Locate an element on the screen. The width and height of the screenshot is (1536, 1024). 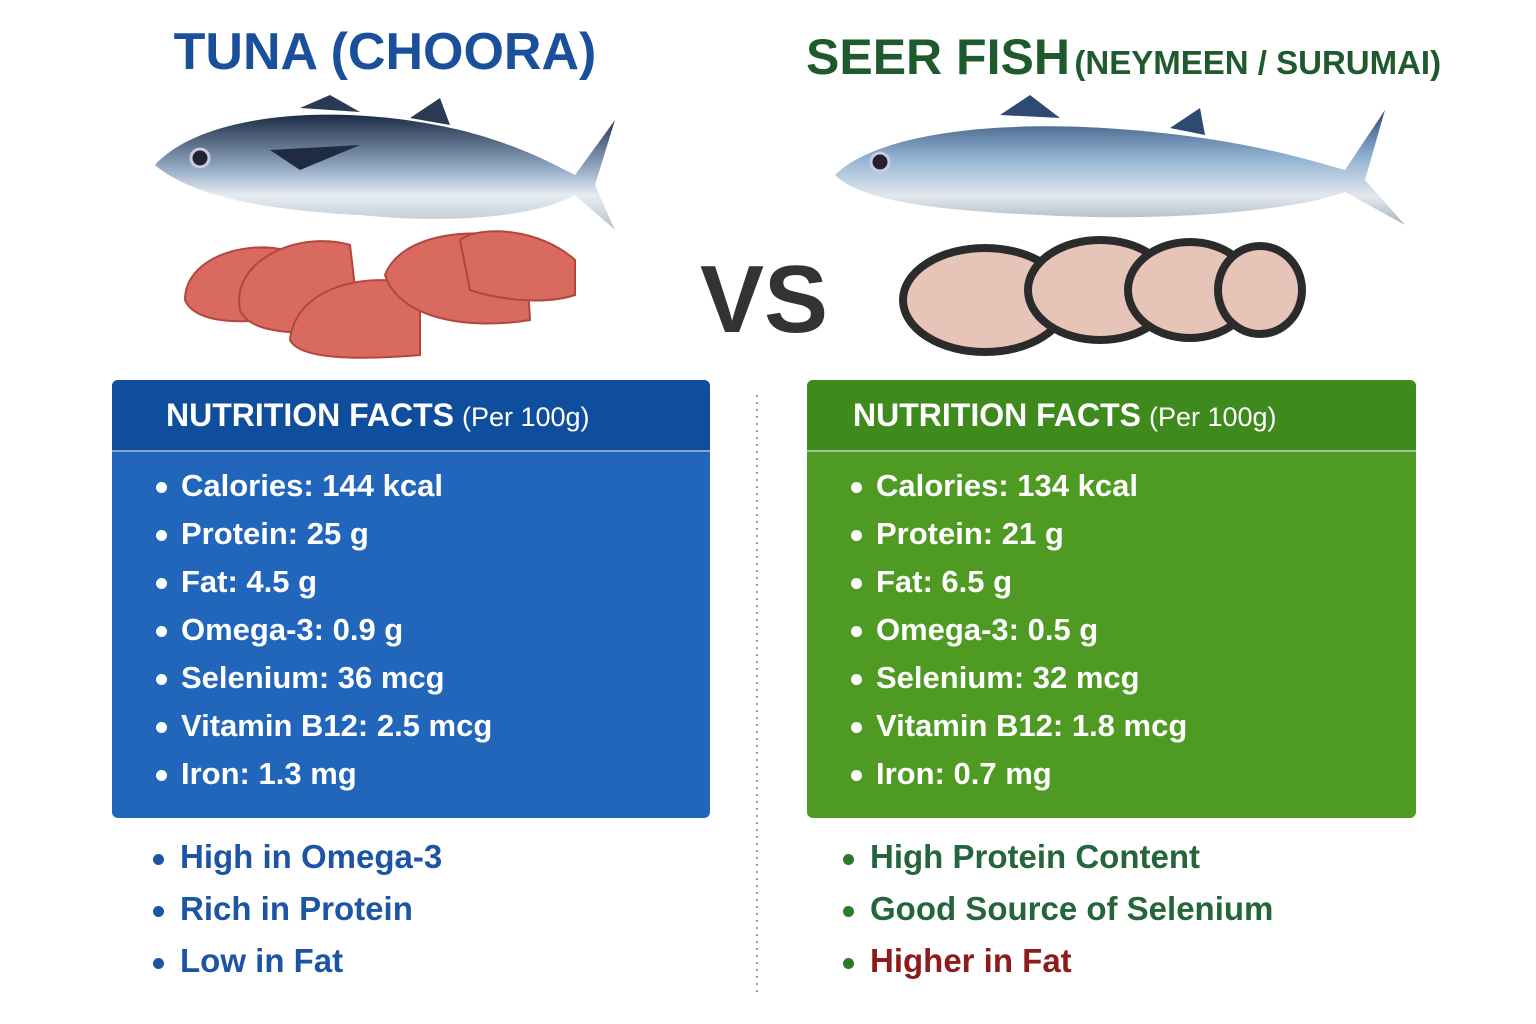
highlight-item: High Protein Content is located at coordinates (1021, 857).